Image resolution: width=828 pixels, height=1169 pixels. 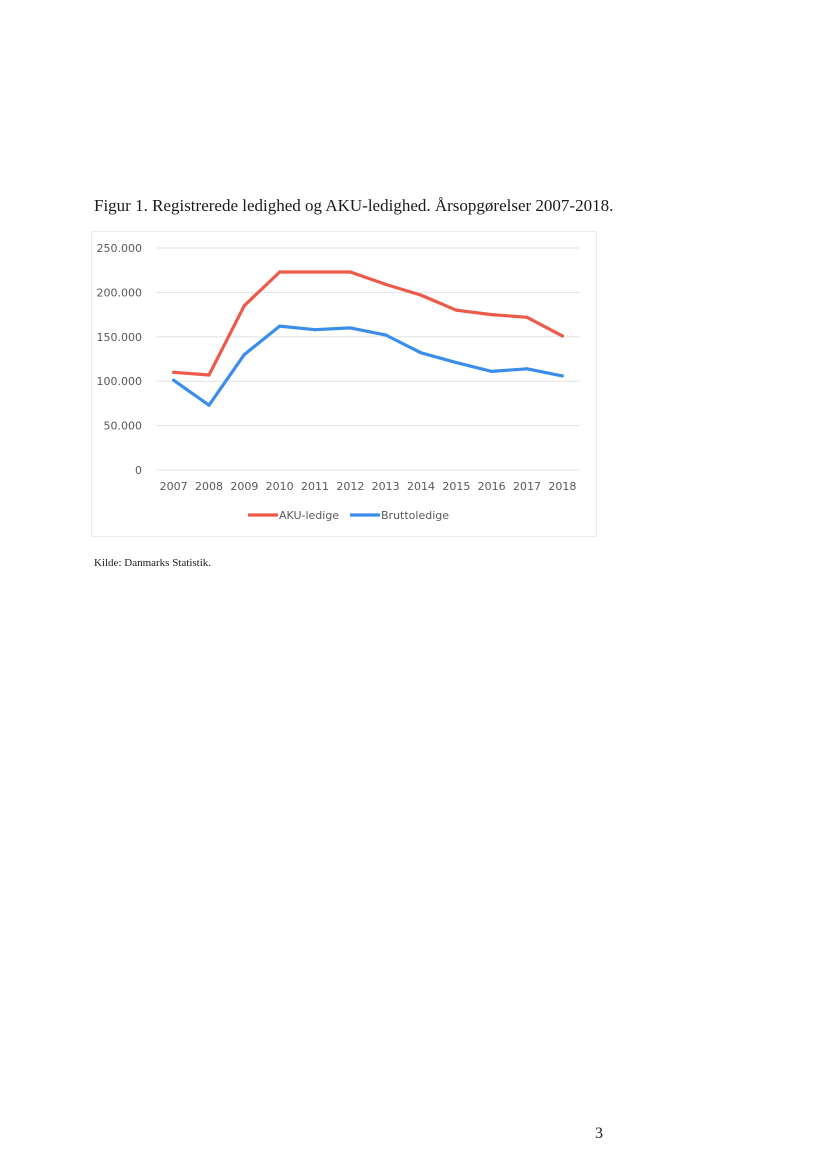 I want to click on y-tick-label: 150.000, so click(x=120, y=337).